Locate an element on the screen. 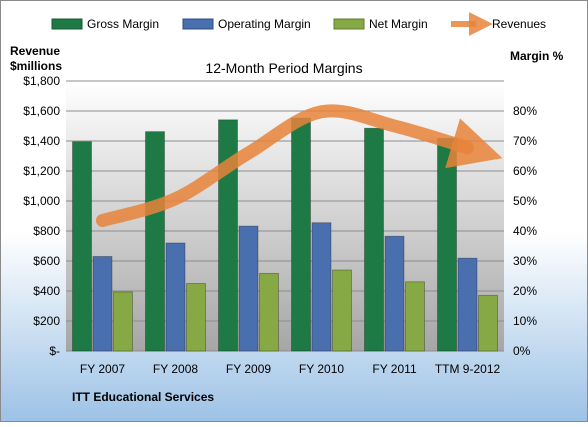 The width and height of the screenshot is (588, 427). left-tick-label: $400 is located at coordinates (46, 291).